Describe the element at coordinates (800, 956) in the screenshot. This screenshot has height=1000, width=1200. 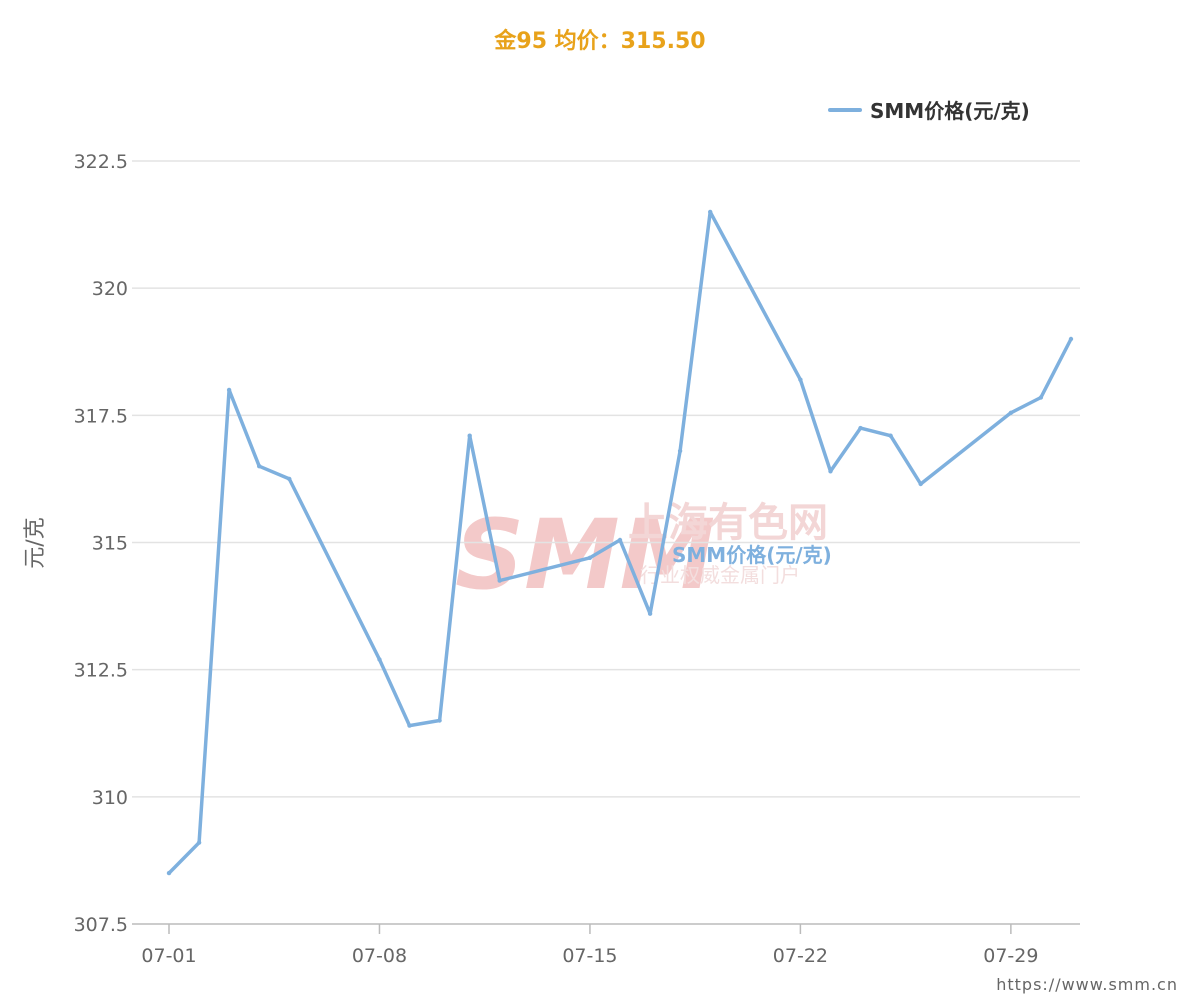
I see `x-tick-label: 07-22` at that location.